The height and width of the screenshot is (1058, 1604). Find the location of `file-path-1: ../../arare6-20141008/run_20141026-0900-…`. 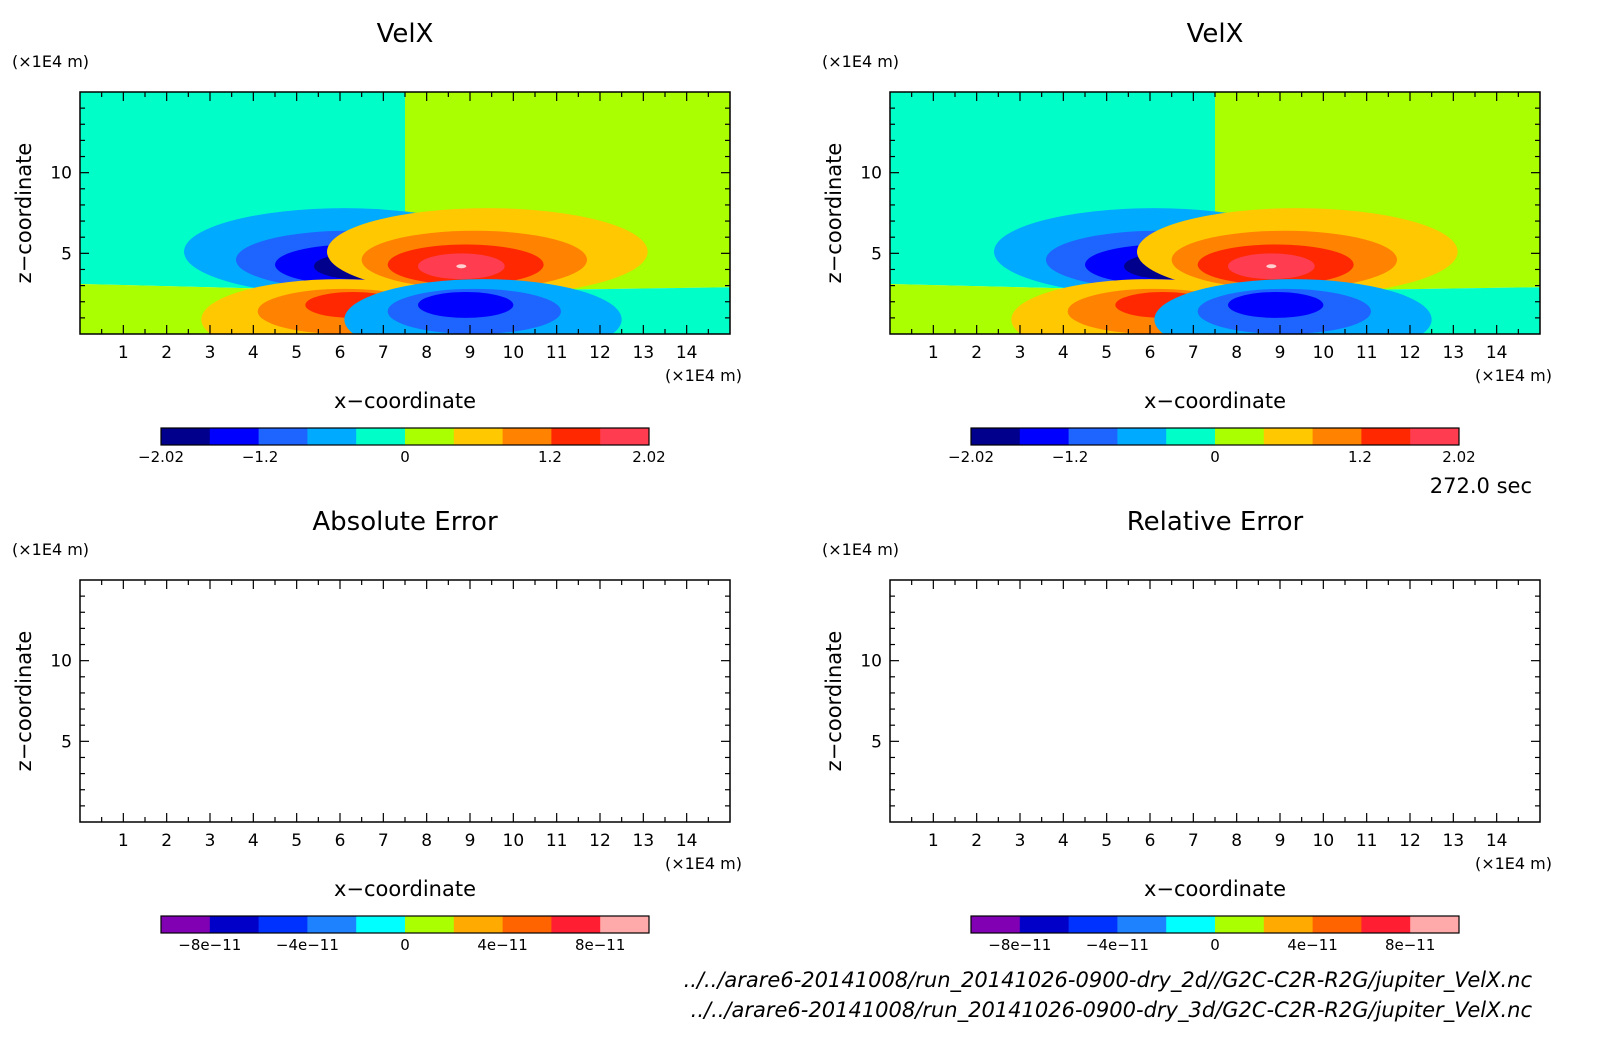

file-path-1: ../../arare6-20141008/run_20141026-0900-… is located at coordinates (1108, 980).